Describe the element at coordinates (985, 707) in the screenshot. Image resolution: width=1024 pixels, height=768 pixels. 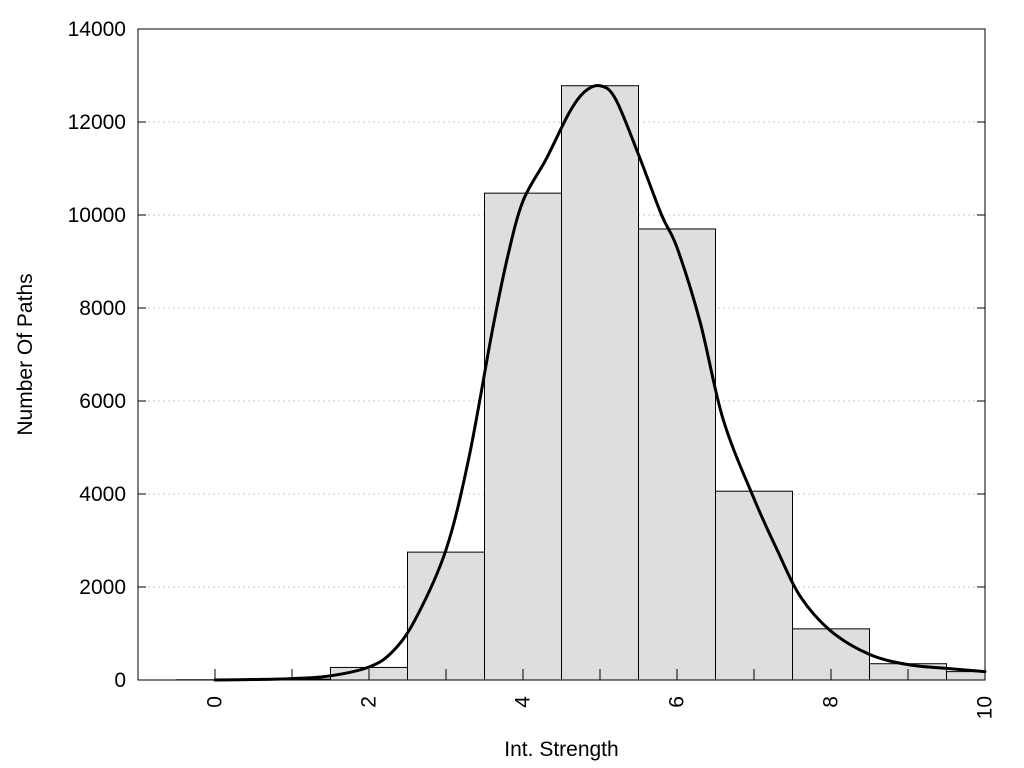
I see `x-tick-label-5: 10` at that location.